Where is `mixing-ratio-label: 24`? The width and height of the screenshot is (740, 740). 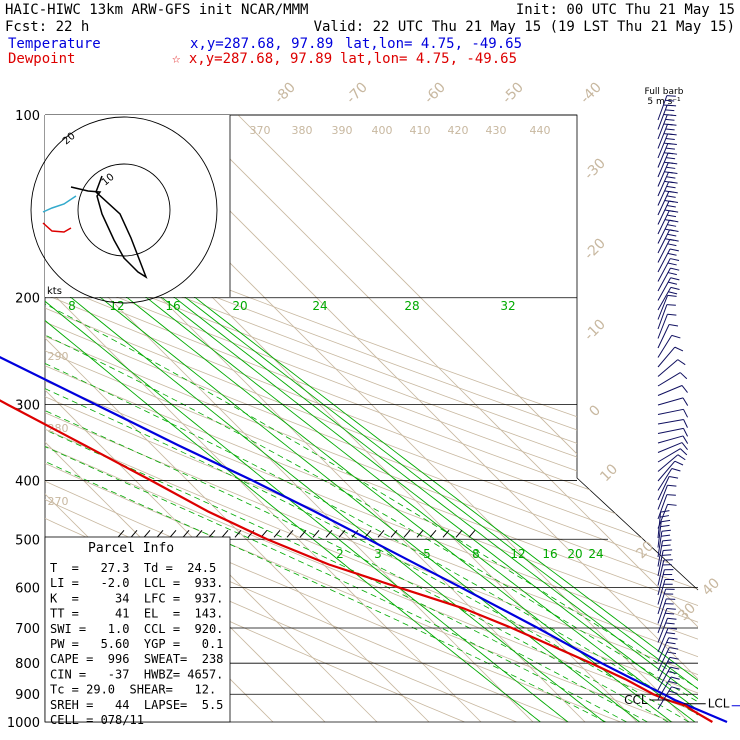 mixing-ratio-label: 24 is located at coordinates (319, 306).